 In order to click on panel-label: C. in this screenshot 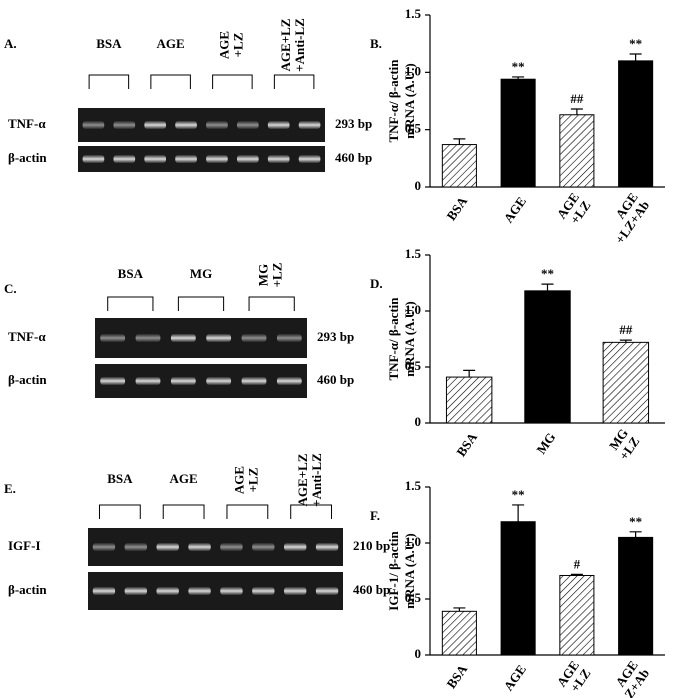, I will do `click(10, 288)`.